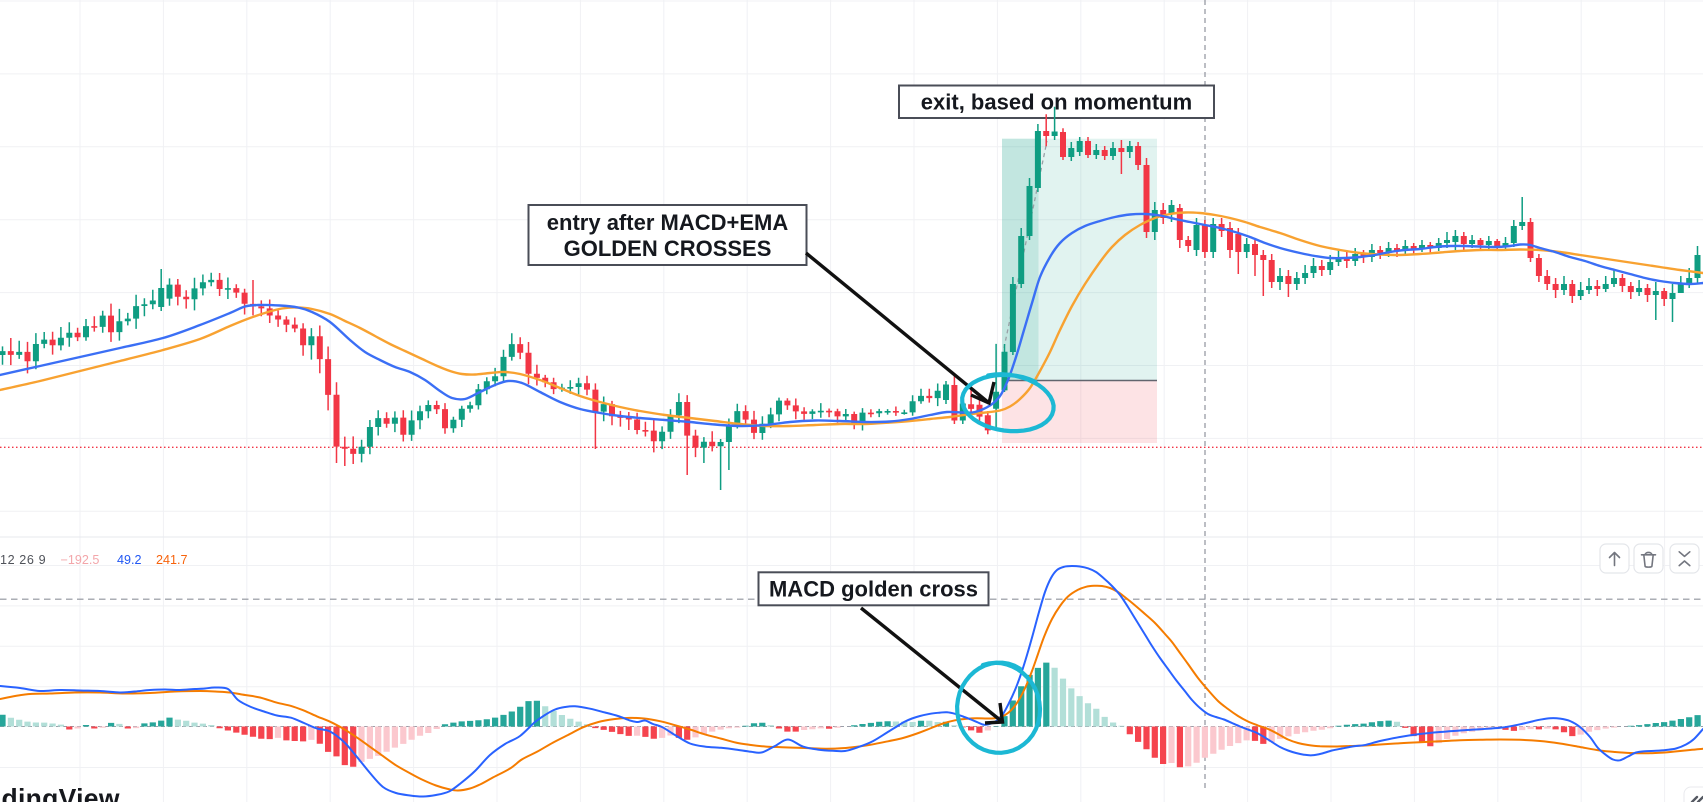 This screenshot has height=802, width=1703. What do you see at coordinates (23, 560) in the screenshot?
I see `svg-text: 12 26 9` at bounding box center [23, 560].